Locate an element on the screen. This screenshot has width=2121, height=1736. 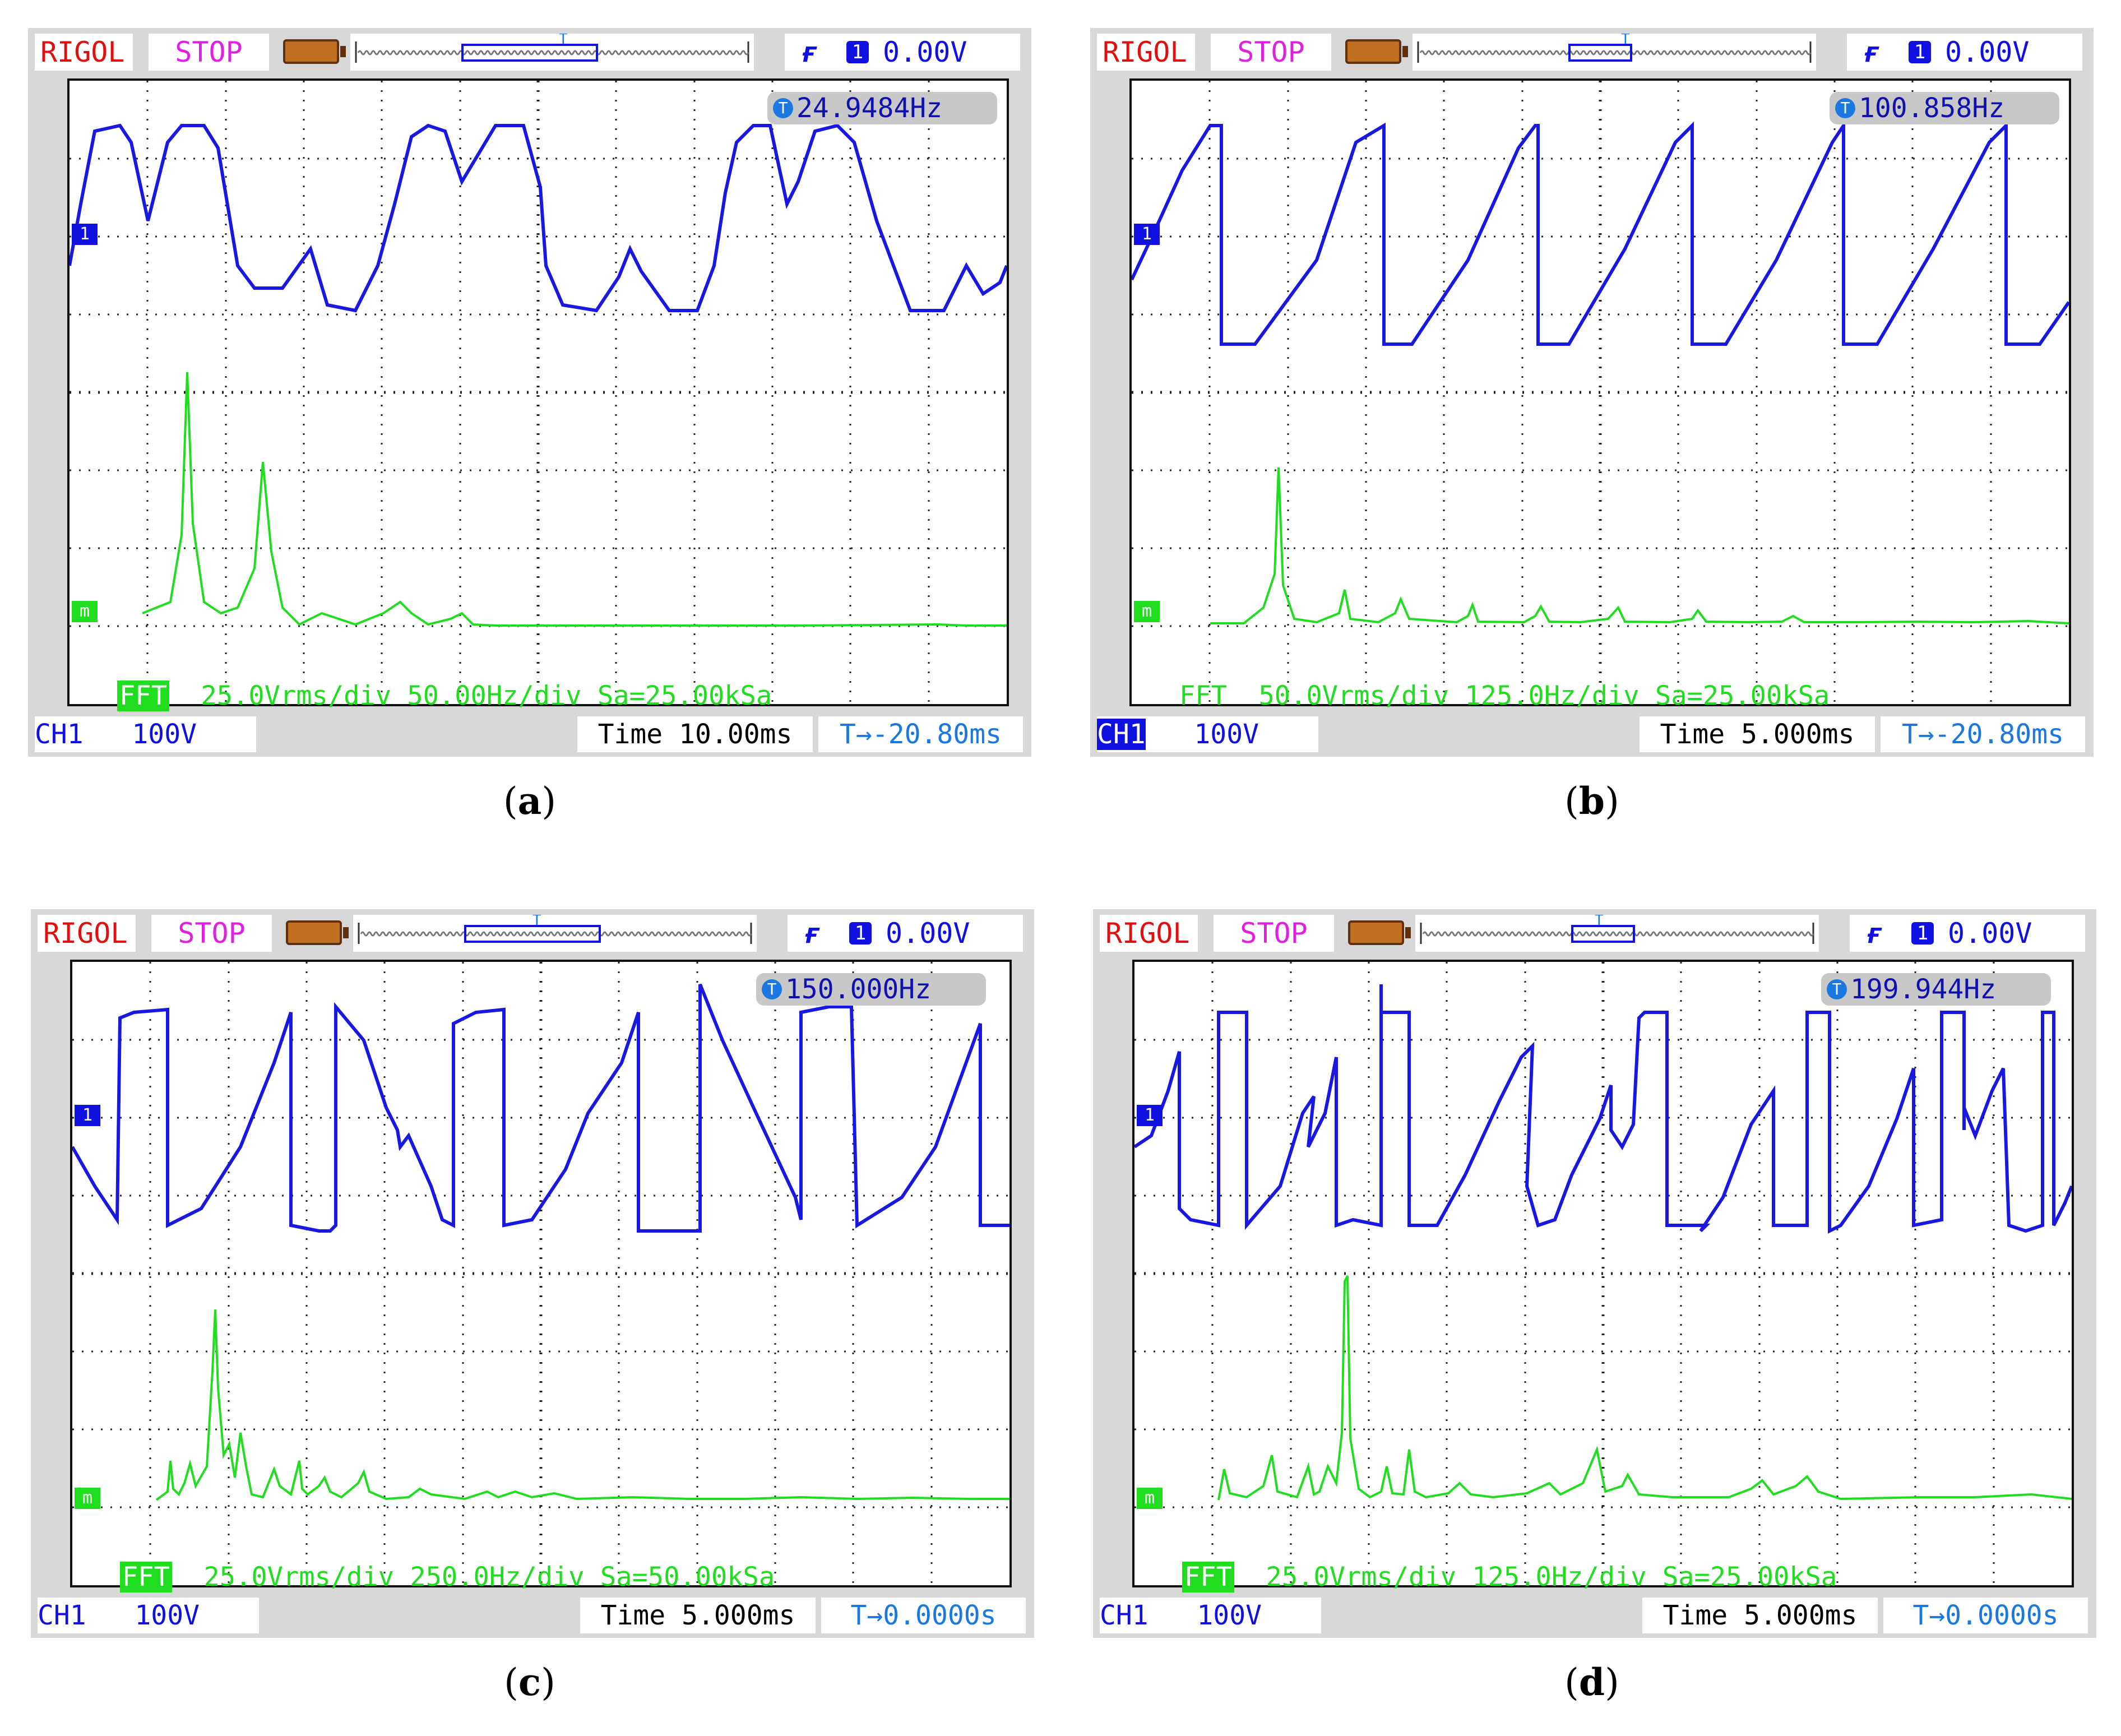
frequency-readout: T 199.944Hz is located at coordinates (1936, 989).